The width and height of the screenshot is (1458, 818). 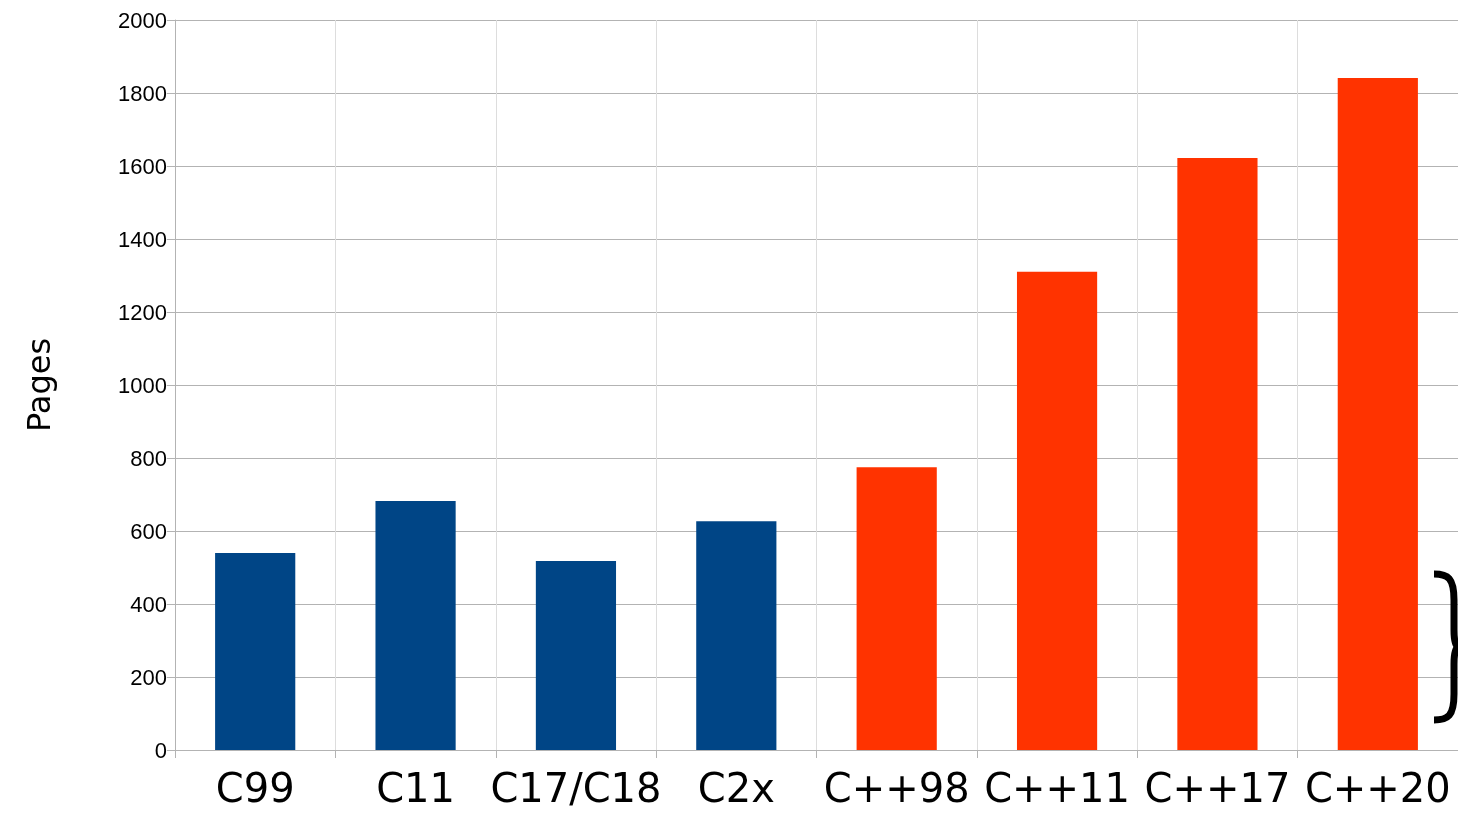 What do you see at coordinates (576, 788) in the screenshot?
I see `x-tick-label: C17/C18` at bounding box center [576, 788].